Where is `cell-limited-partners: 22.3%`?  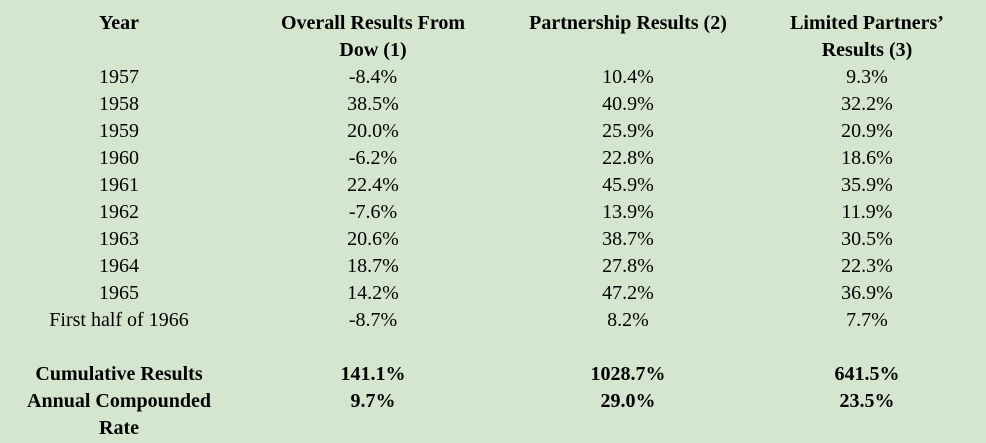
cell-limited-partners: 22.3% is located at coordinates (867, 266).